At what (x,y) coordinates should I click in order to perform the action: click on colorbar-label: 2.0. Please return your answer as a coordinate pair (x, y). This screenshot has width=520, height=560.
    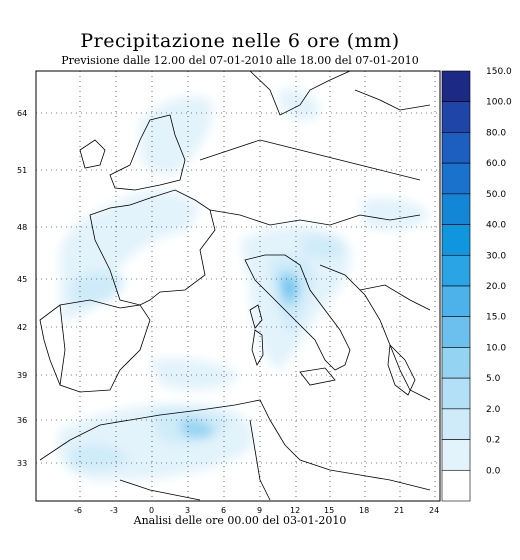
    Looking at the image, I should click on (493, 410).